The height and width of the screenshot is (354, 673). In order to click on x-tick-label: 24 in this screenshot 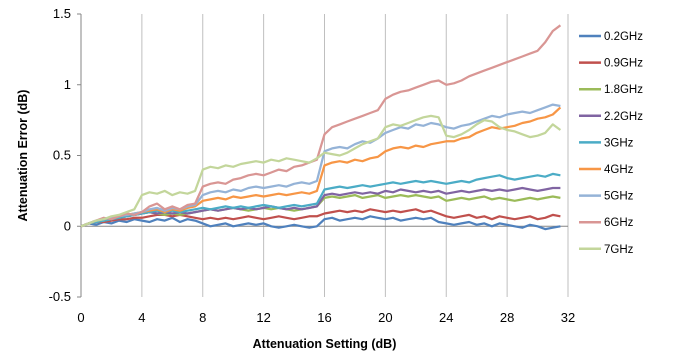, I will do `click(446, 317)`.